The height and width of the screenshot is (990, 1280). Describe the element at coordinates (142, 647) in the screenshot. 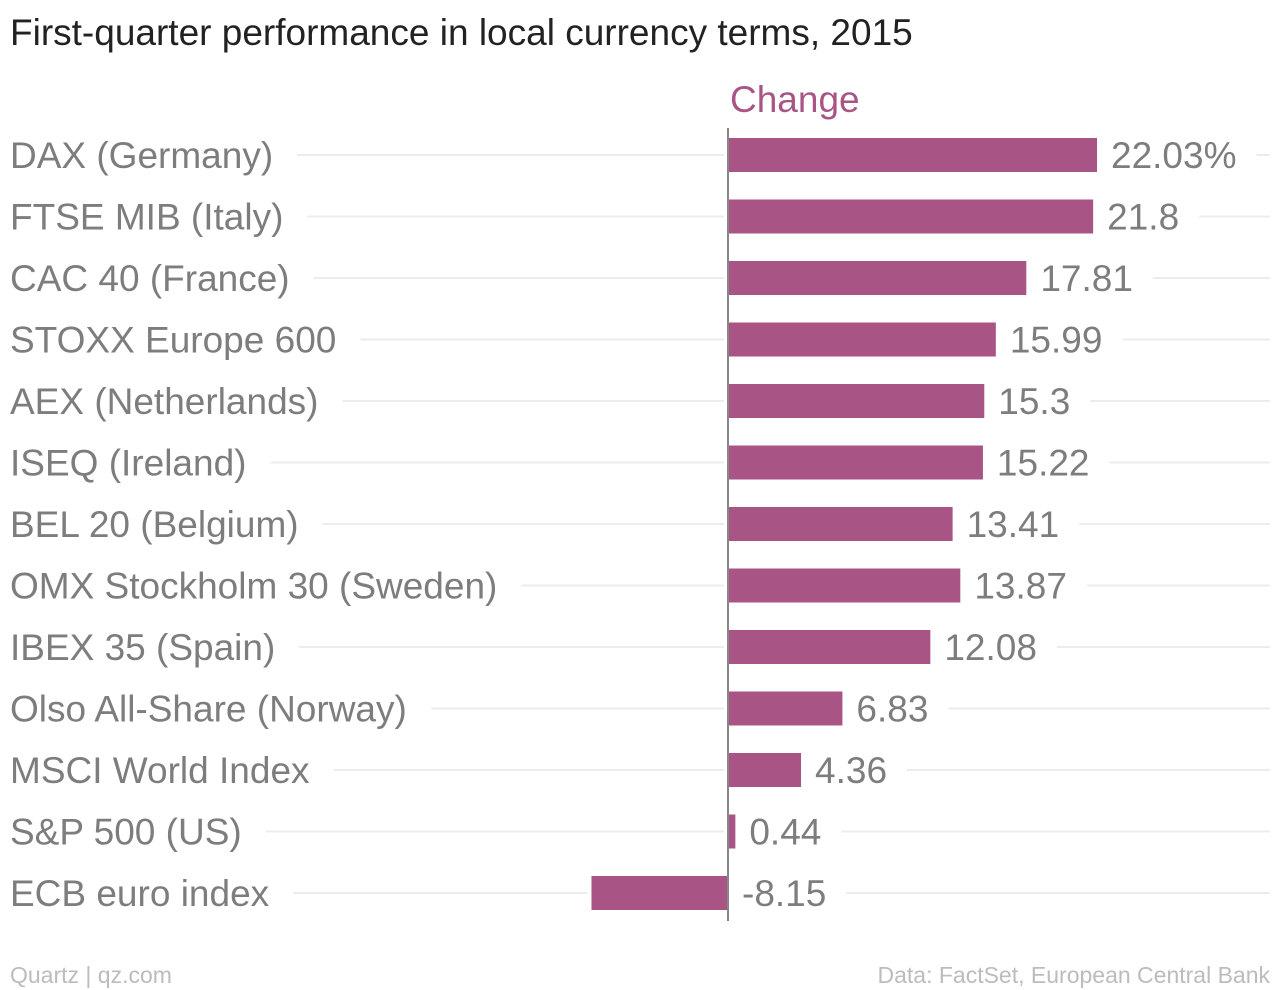

I see `category-label: IBEX 35 (Spain)` at that location.